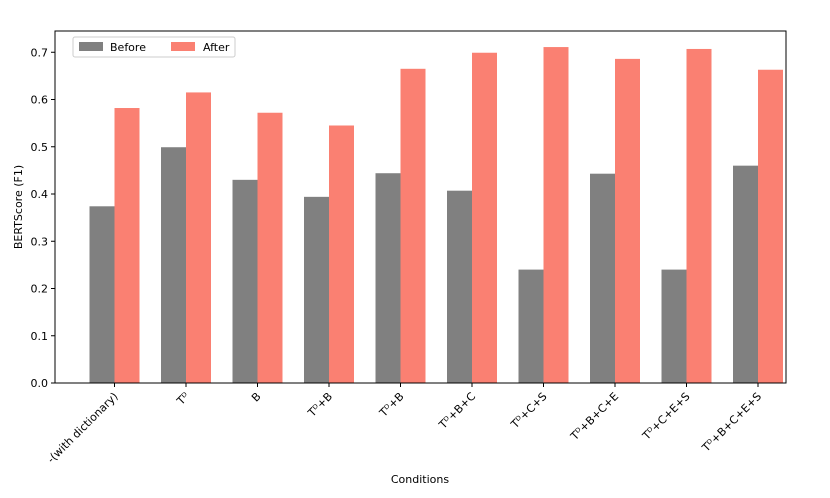 This screenshot has height=498, width=830. What do you see at coordinates (40, 147) in the screenshot?
I see `y-tick-label: 0.5` at bounding box center [40, 147].